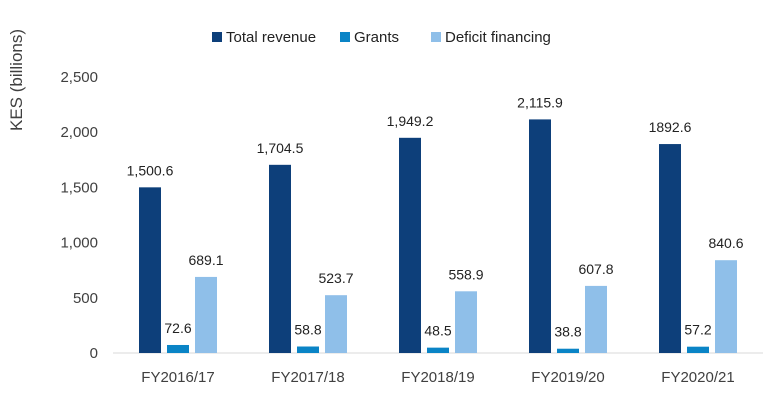 The height and width of the screenshot is (401, 780). Describe the element at coordinates (16, 80) in the screenshot. I see `y-axis-label: KES (billions)` at that location.